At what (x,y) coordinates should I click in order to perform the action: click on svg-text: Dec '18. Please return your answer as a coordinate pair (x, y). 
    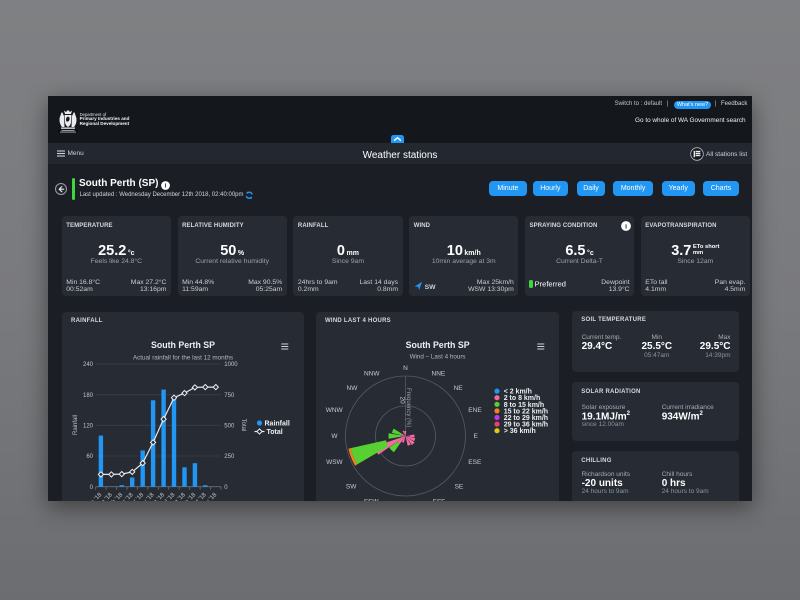
    Looking at the image, I should click on (94, 496).